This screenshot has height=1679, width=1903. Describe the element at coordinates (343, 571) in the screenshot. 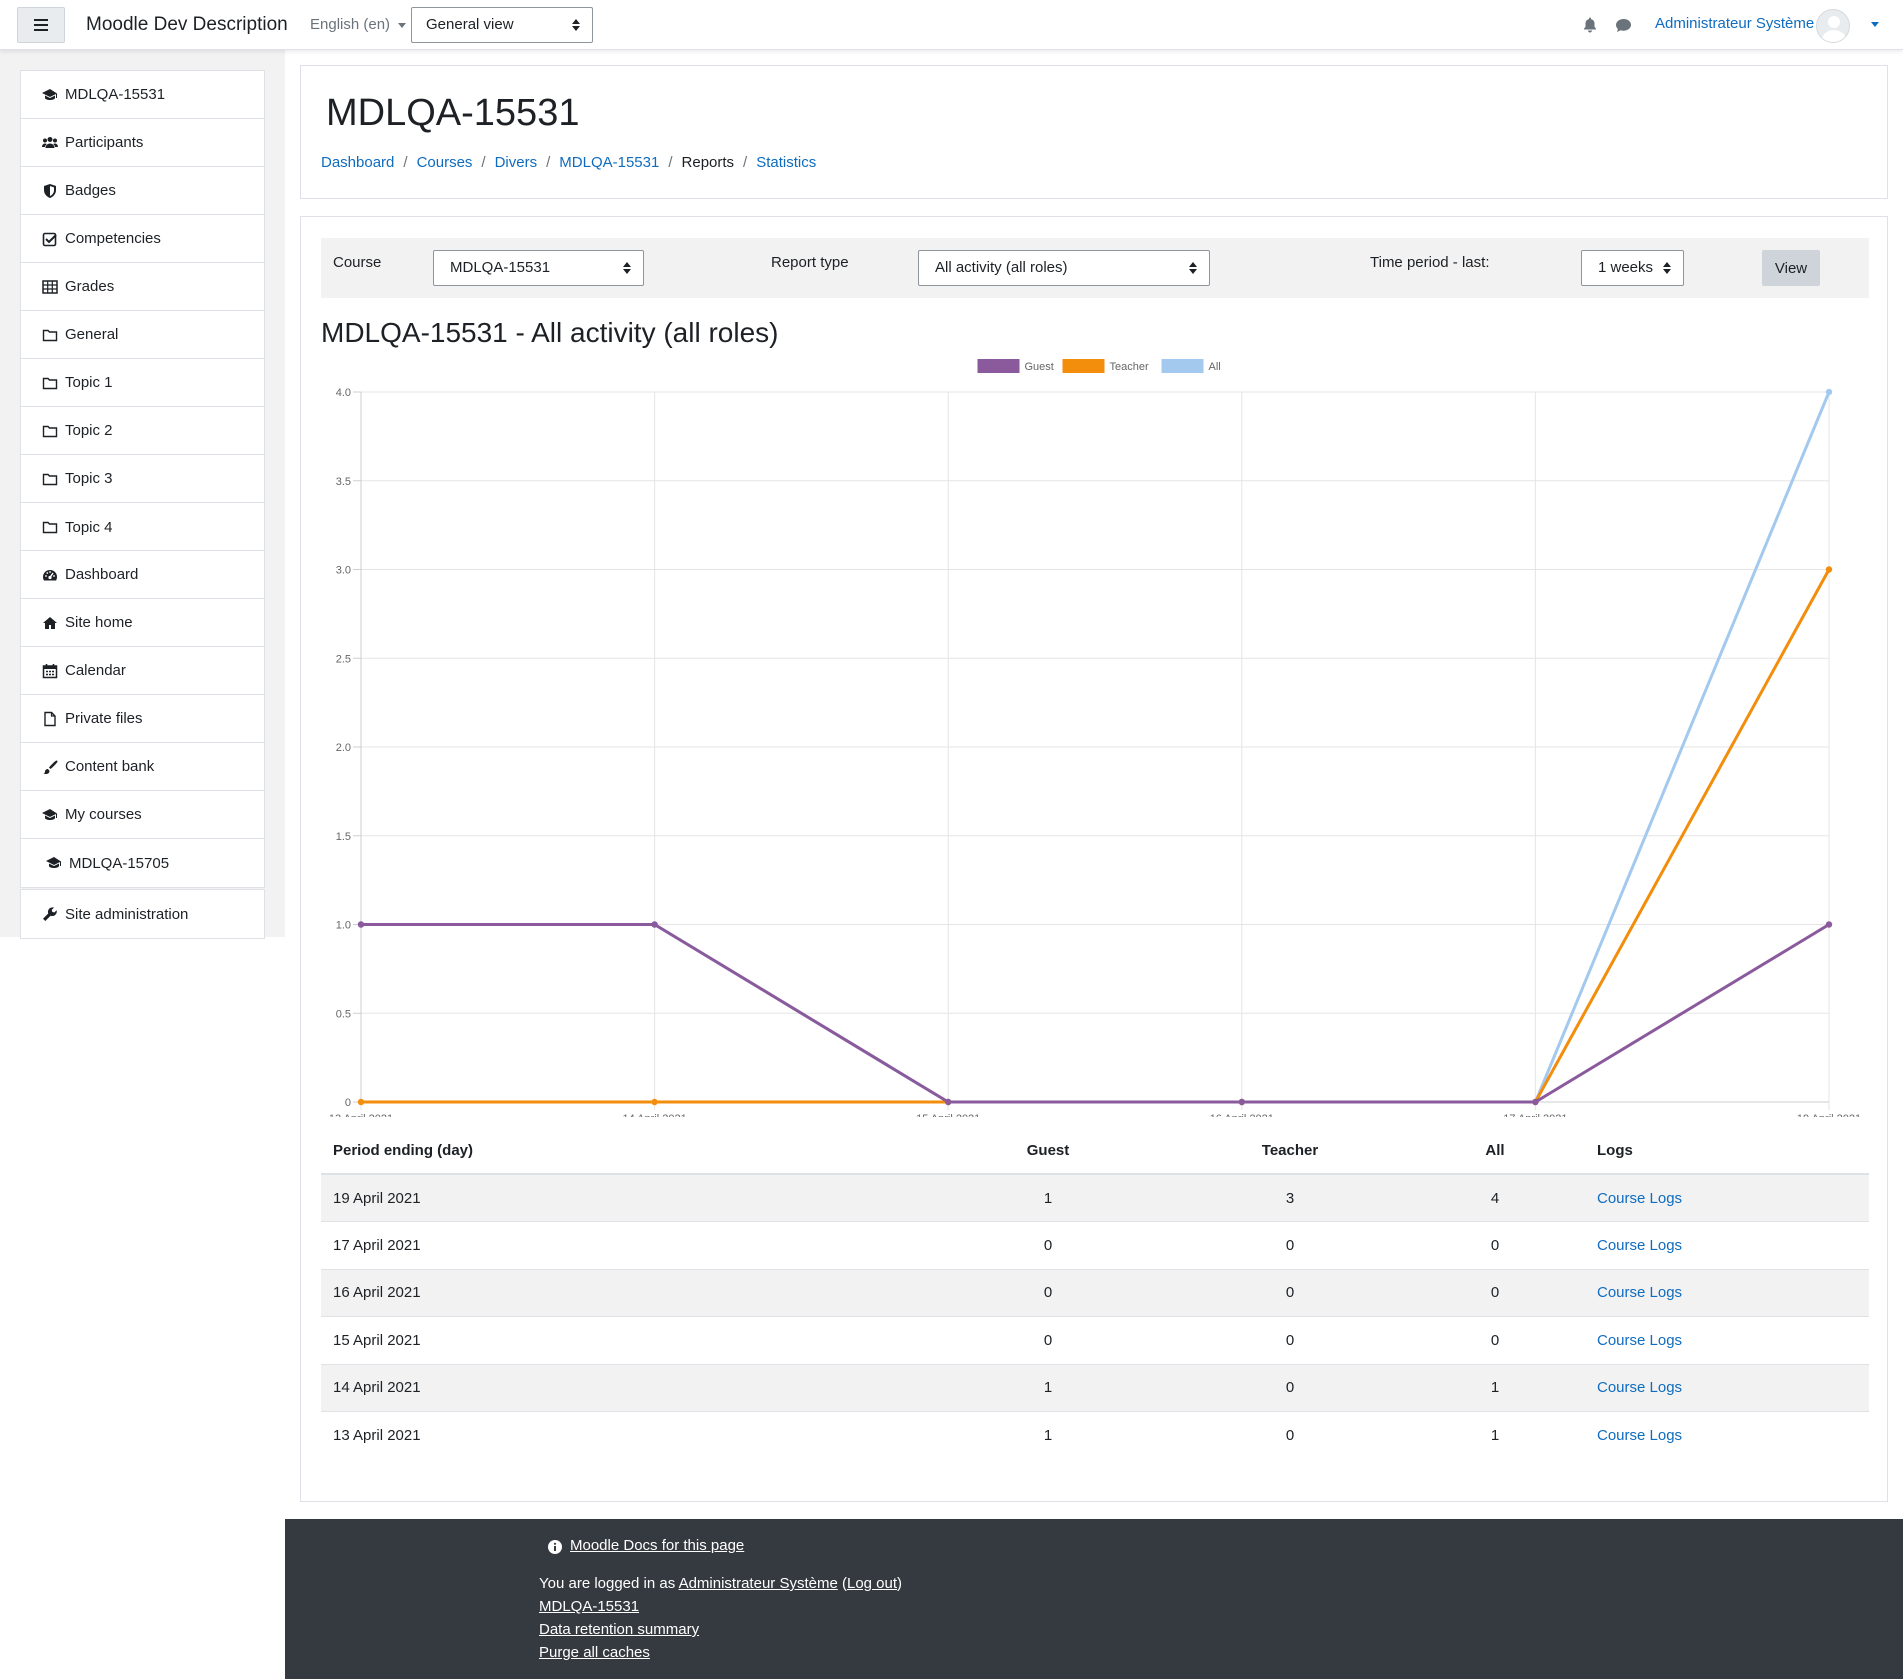

I see `y-tick-label: 3.0` at that location.